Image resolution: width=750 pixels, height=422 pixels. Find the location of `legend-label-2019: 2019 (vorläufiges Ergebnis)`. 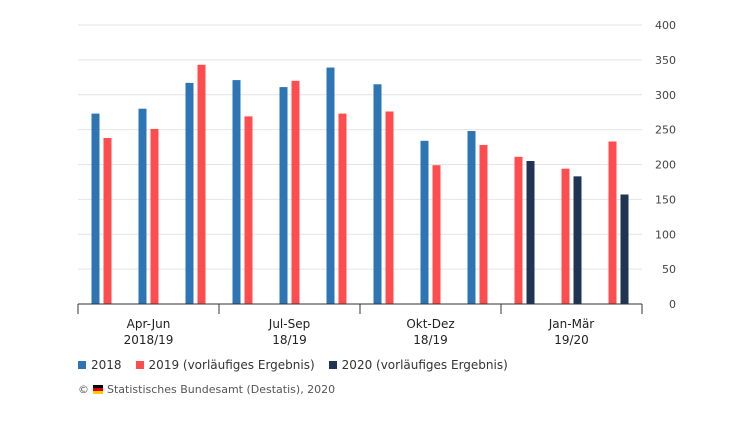

legend-label-2019: 2019 (vorläufiges Ergebnis) is located at coordinates (231, 365).